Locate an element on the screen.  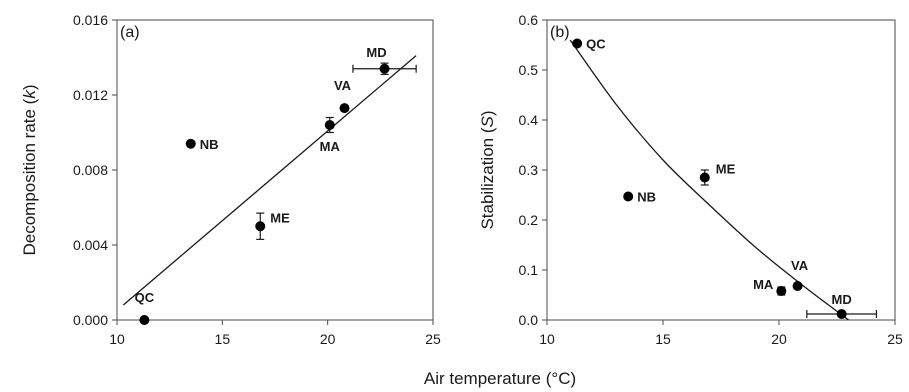
panel-a-y-axis-label: Decomposition rate (k) is located at coordinates (29, 169).